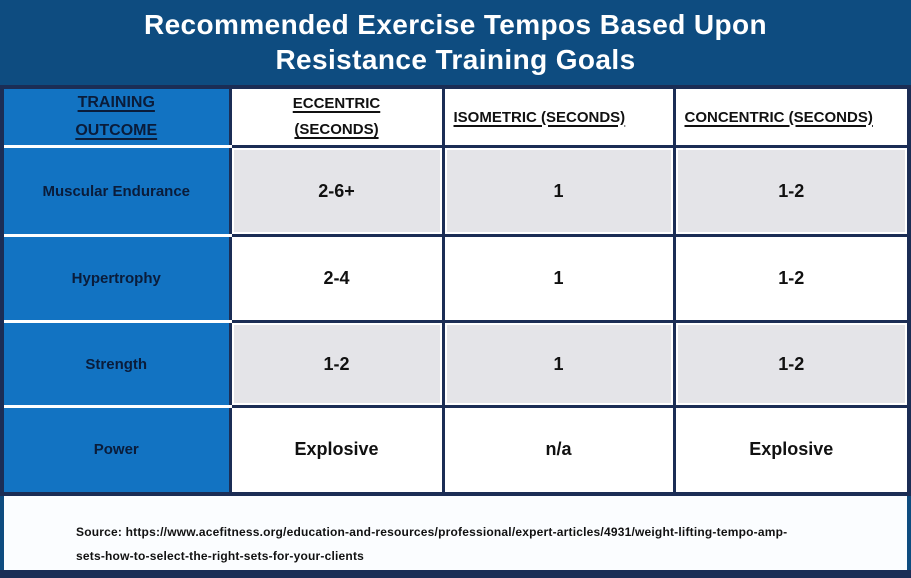 This screenshot has width=911, height=578. I want to click on header-eccentric: ECCENTRIC (SECONDS), so click(336, 116).